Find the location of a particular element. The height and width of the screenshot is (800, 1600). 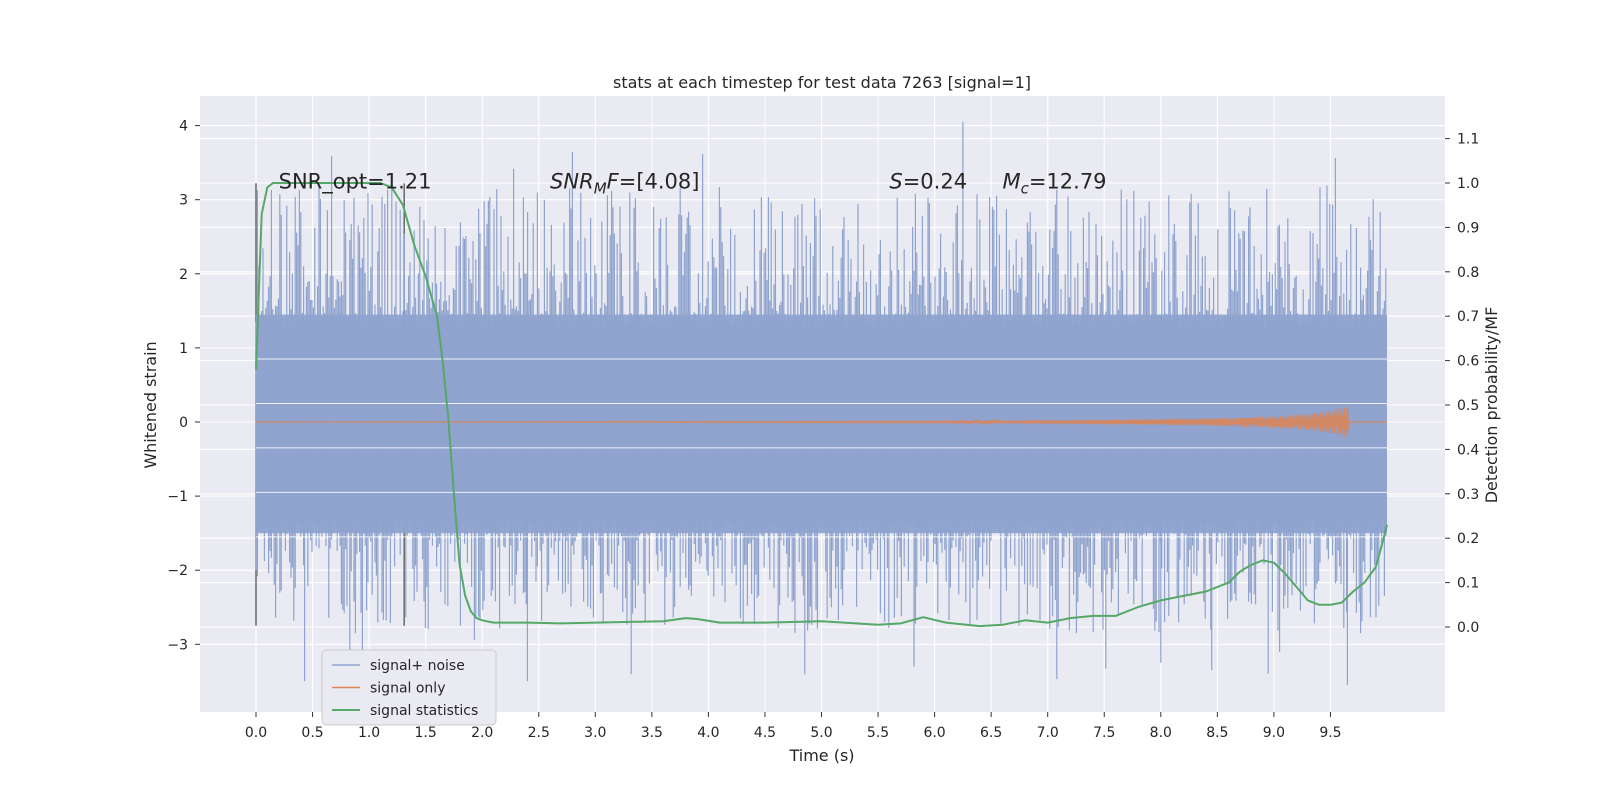

right-tick-label: 0.4 is located at coordinates (1468, 450).